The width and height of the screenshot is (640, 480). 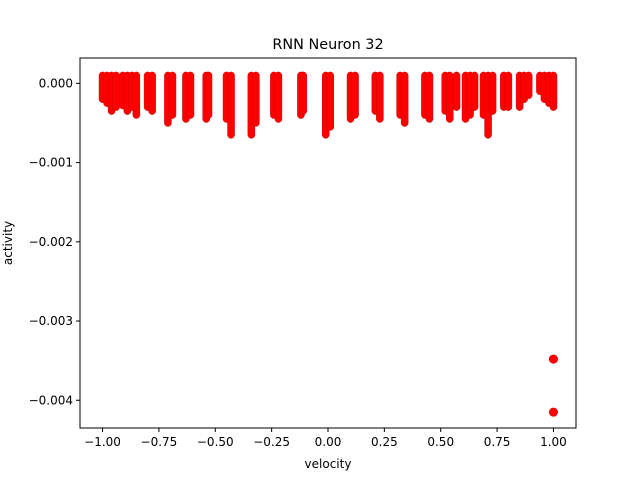 What do you see at coordinates (51, 321) in the screenshot?
I see `y-tick-label: −0.003` at bounding box center [51, 321].